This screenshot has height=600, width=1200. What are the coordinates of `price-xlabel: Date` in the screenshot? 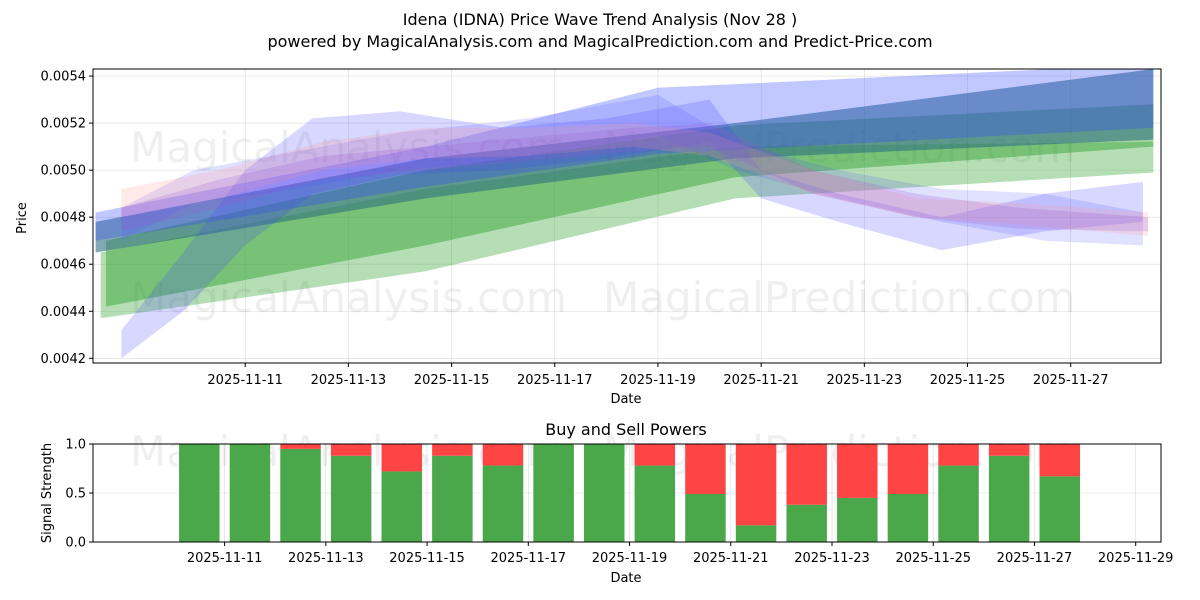 It's located at (625, 399).